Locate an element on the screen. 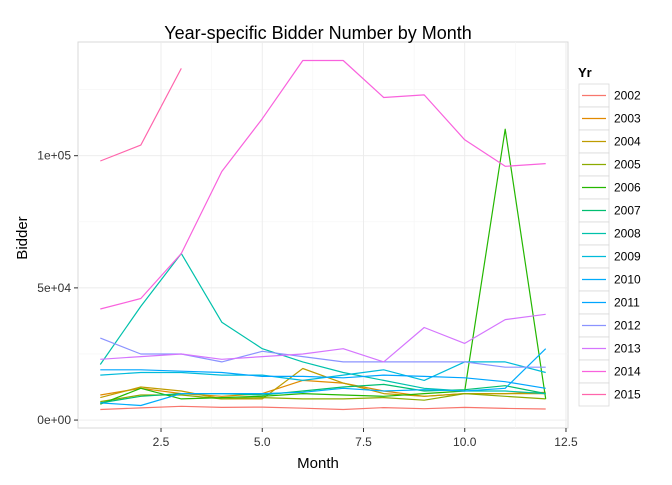 The width and height of the screenshot is (672, 485). series-line-2015 is located at coordinates (141, 115).